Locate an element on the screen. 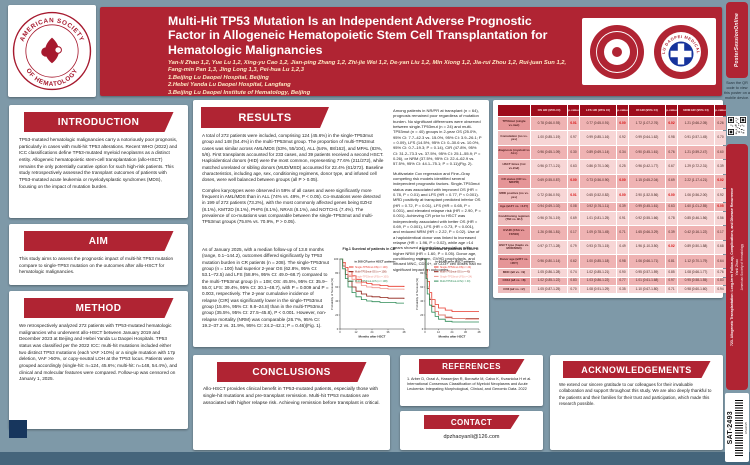 This screenshot has width=750, height=465. contact-banner: CONTACT is located at coordinates (472, 422).